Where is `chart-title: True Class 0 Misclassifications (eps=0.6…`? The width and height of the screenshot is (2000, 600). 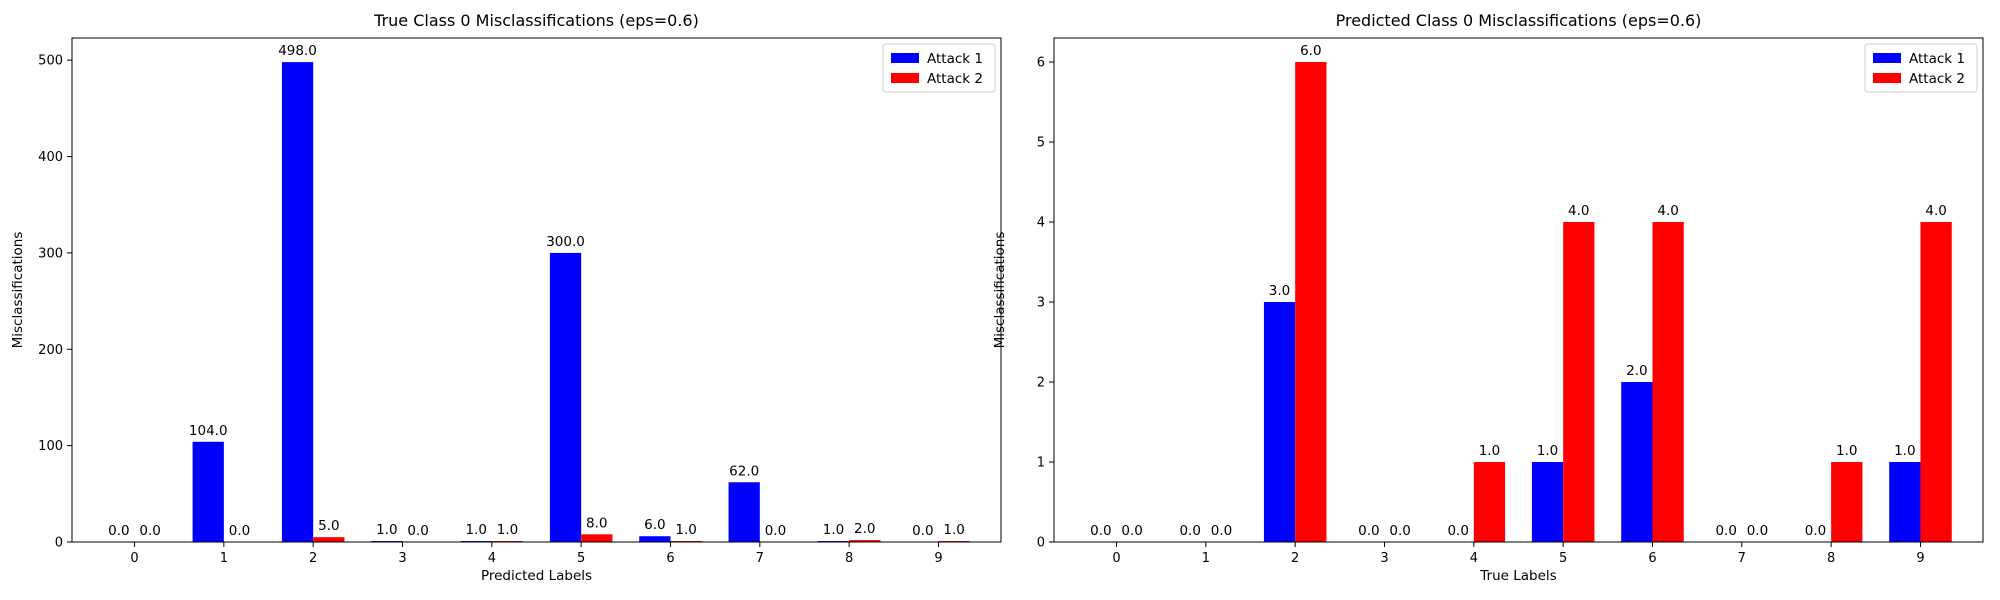 chart-title: True Class 0 Misclassifications (eps=0.6… is located at coordinates (536, 20).